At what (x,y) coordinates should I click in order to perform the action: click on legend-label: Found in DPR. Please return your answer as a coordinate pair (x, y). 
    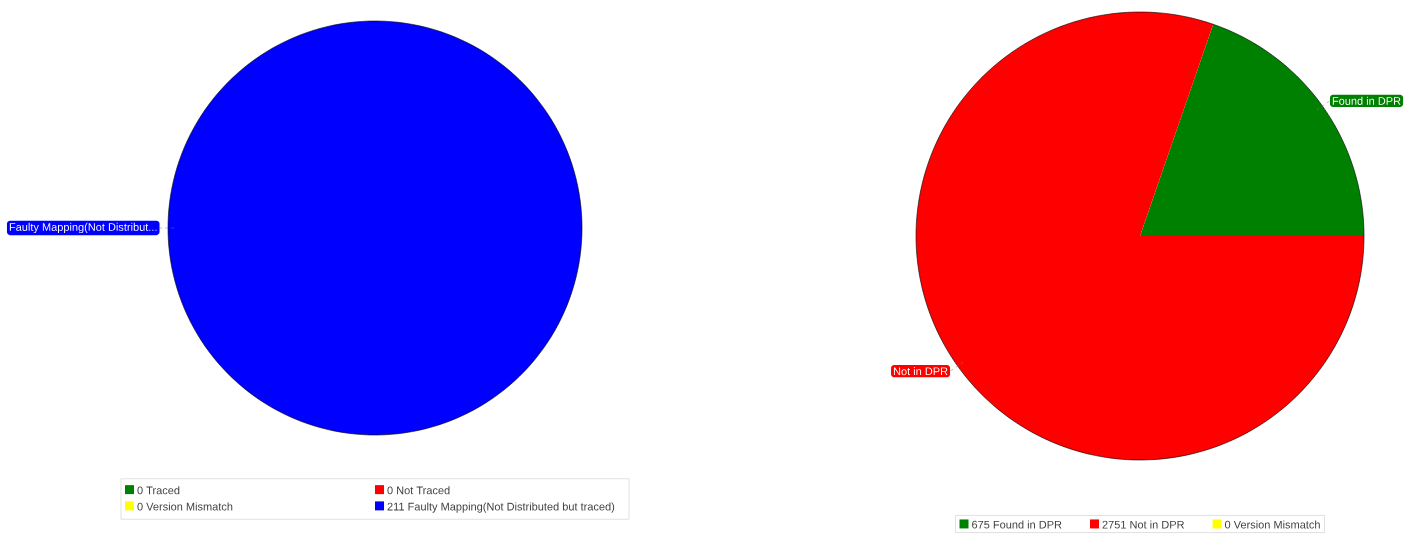
    Looking at the image, I should click on (1027, 524).